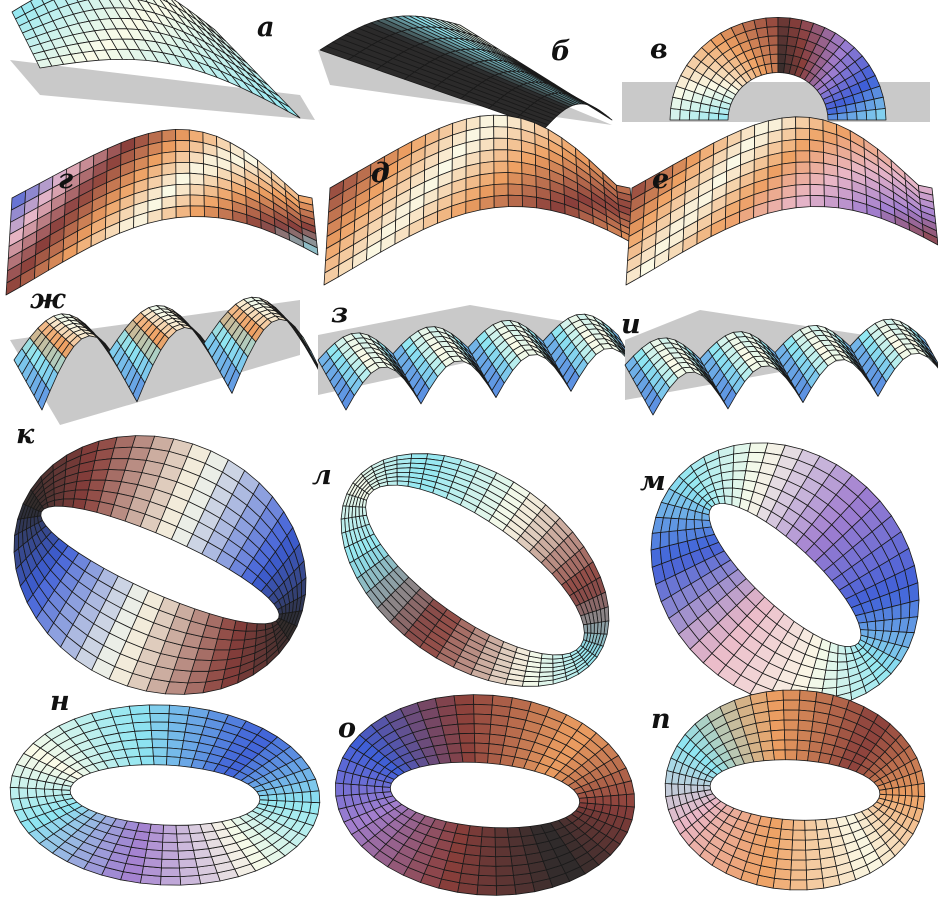  What do you see at coordinates (561, 51) in the screenshot?
I see `panel-label-b: б` at bounding box center [561, 51].